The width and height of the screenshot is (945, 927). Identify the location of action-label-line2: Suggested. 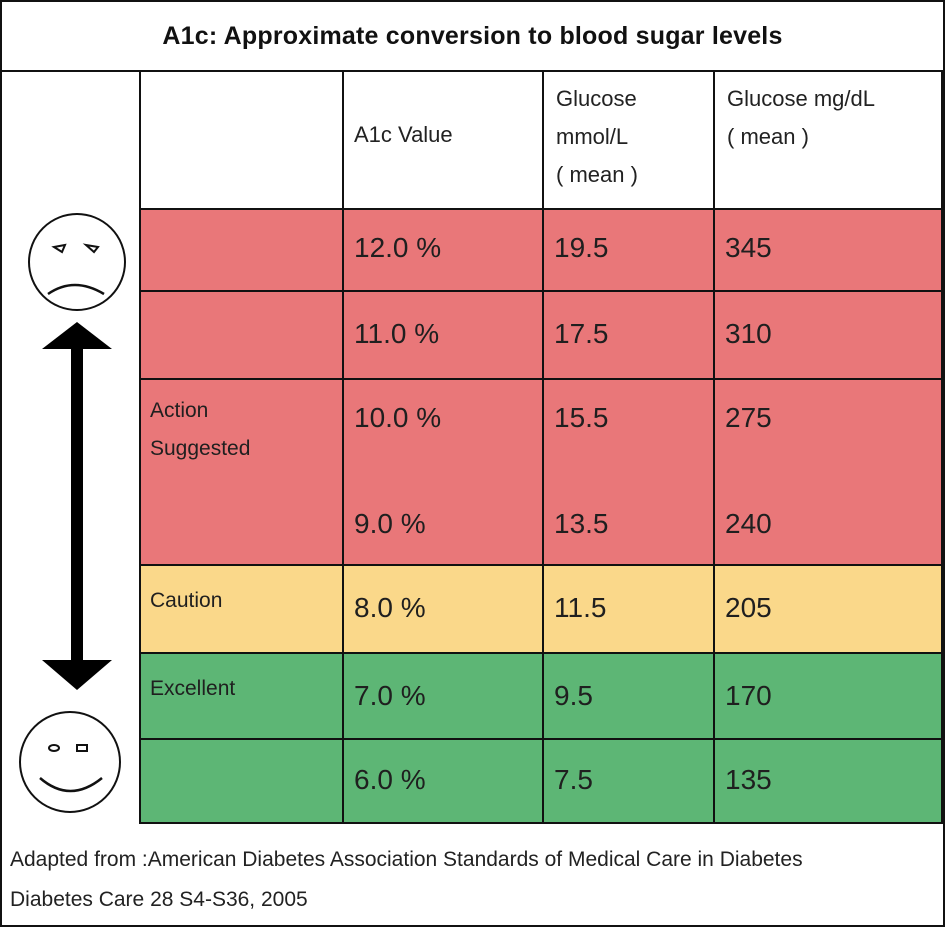
(200, 448).